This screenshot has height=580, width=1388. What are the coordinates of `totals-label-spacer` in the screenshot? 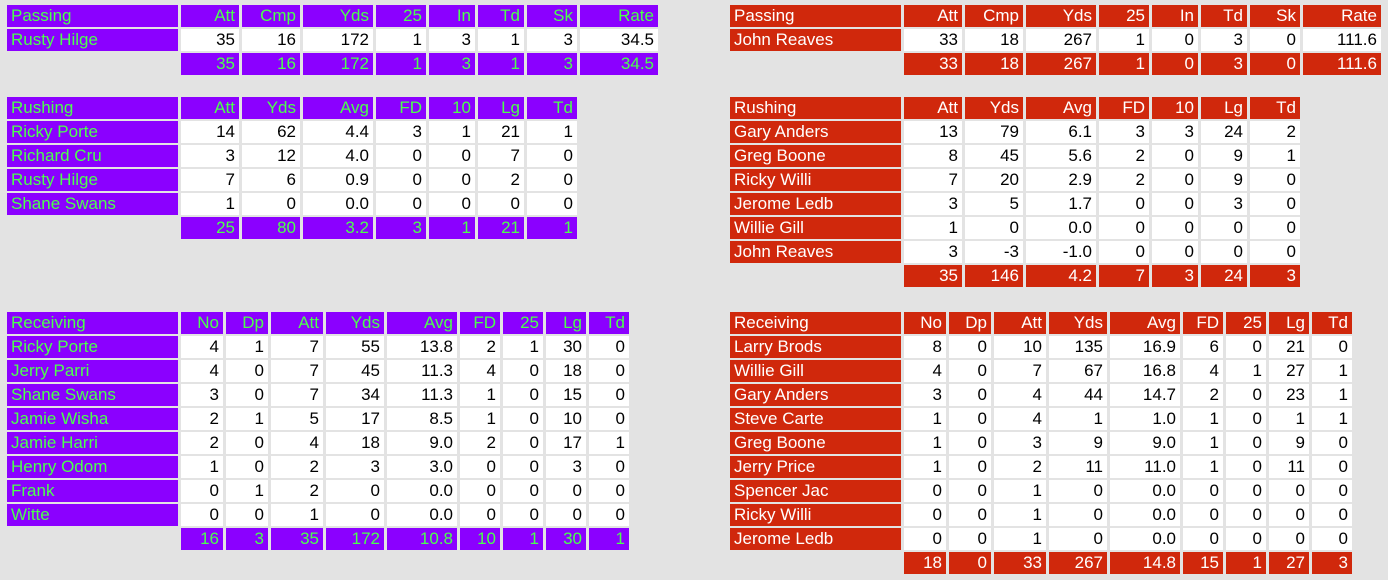 It's located at (92, 63).